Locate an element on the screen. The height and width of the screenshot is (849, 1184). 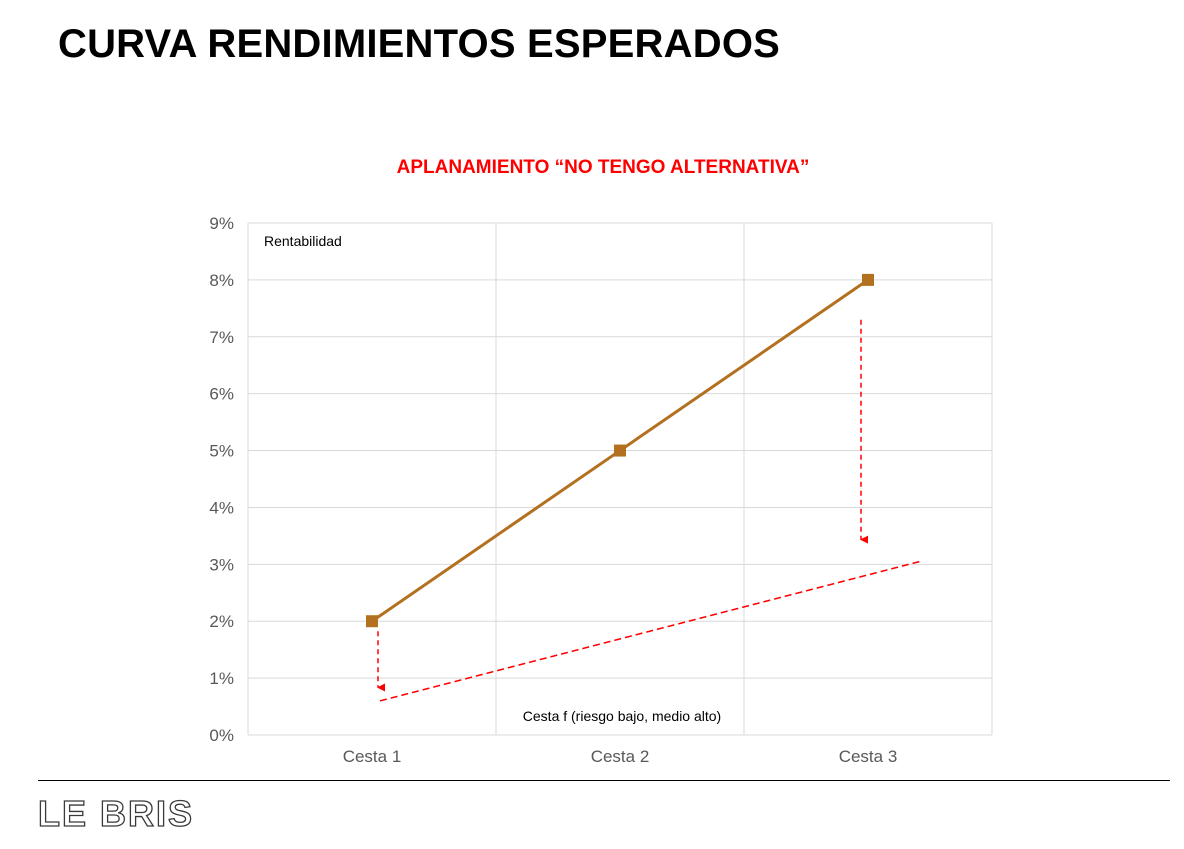
page-title: CURVA RENDIMIENTOS ESPERADOS is located at coordinates (419, 44).